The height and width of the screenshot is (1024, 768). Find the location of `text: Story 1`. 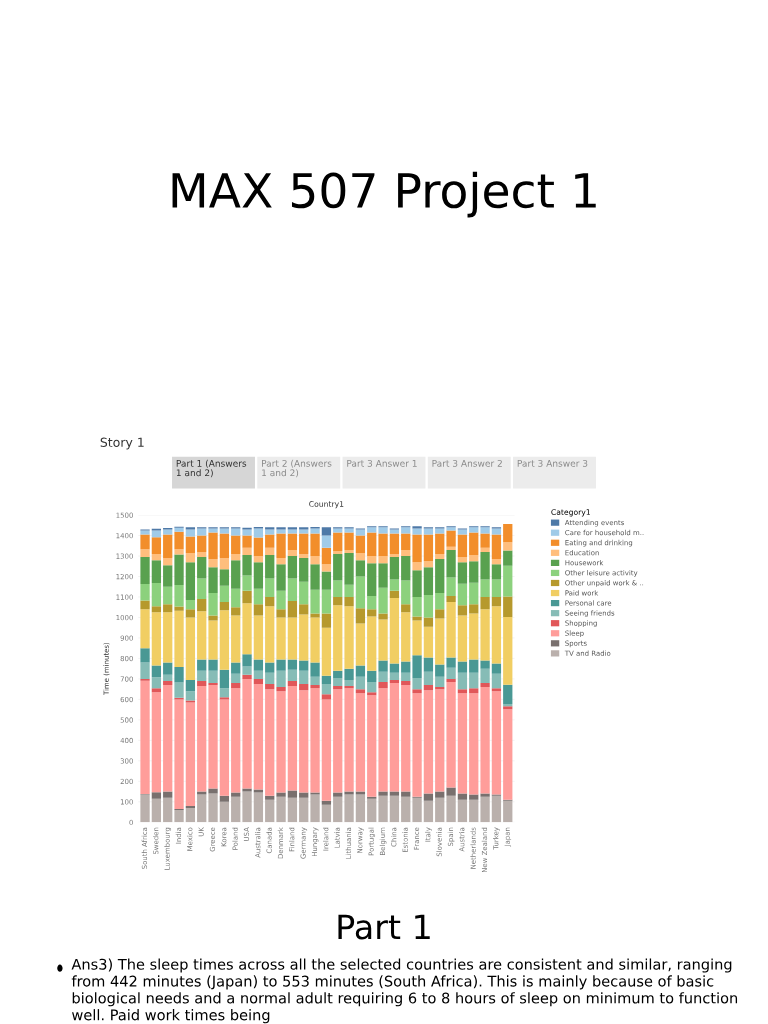

text: Story 1 is located at coordinates (122, 443).